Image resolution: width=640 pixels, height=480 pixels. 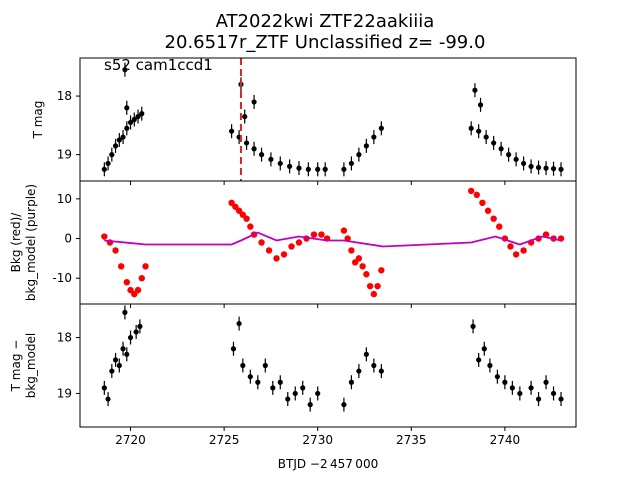 I want to click on chart-title-line2: 20.6517r_ZTF Unclassified z= -99.0, so click(x=325, y=42).